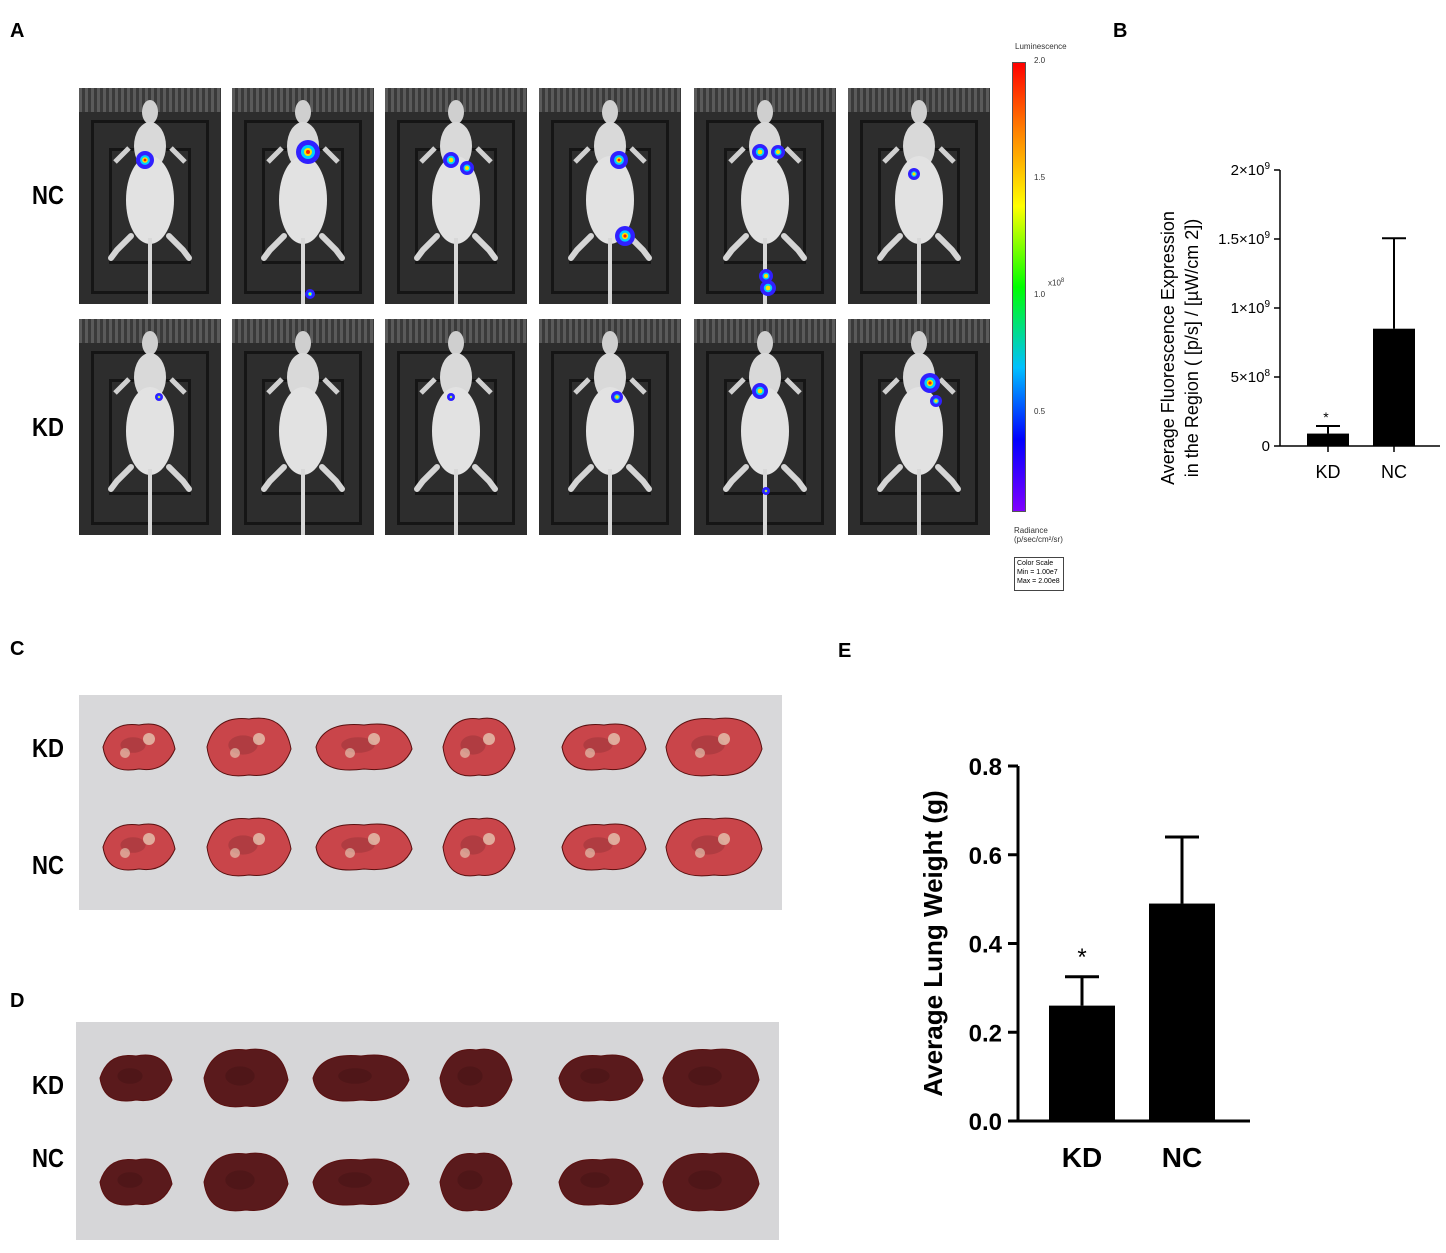  I want to click on y-tick-label: 0, so click(1266, 446).